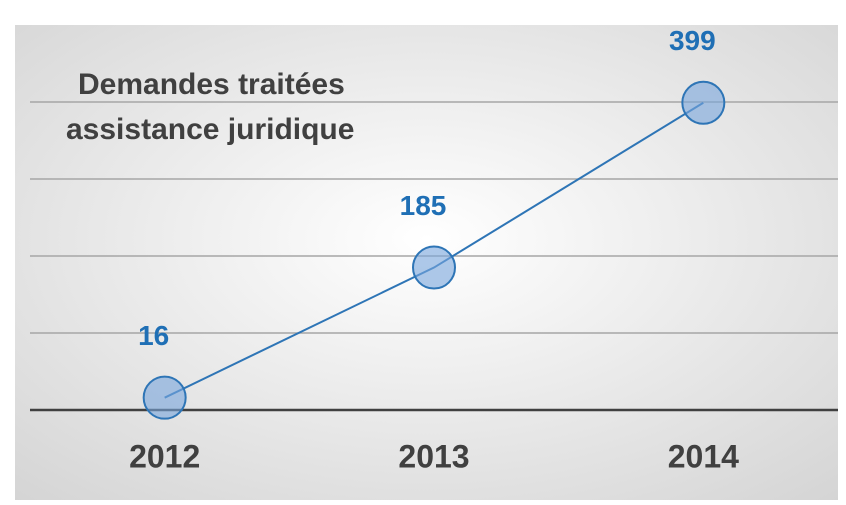 The image size is (846, 505). I want to click on chart-title: Demandes traitées, so click(211, 84).